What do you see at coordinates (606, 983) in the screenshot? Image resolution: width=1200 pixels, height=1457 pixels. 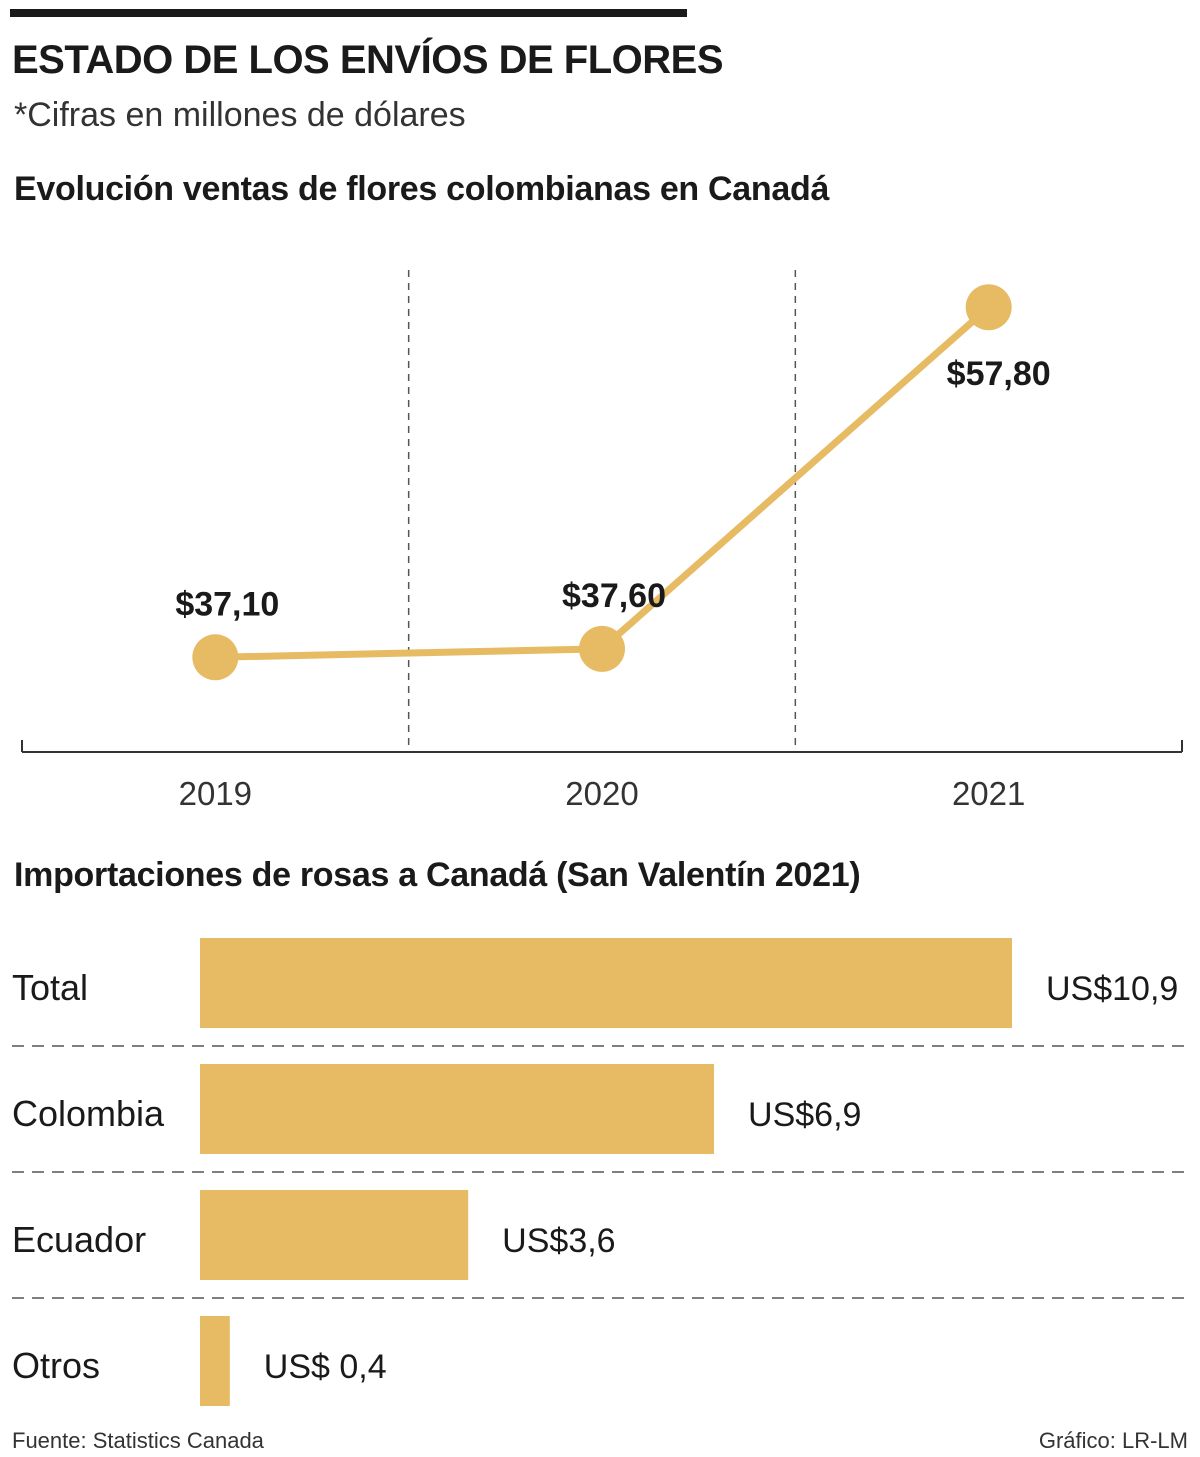 I see `bar-total` at bounding box center [606, 983].